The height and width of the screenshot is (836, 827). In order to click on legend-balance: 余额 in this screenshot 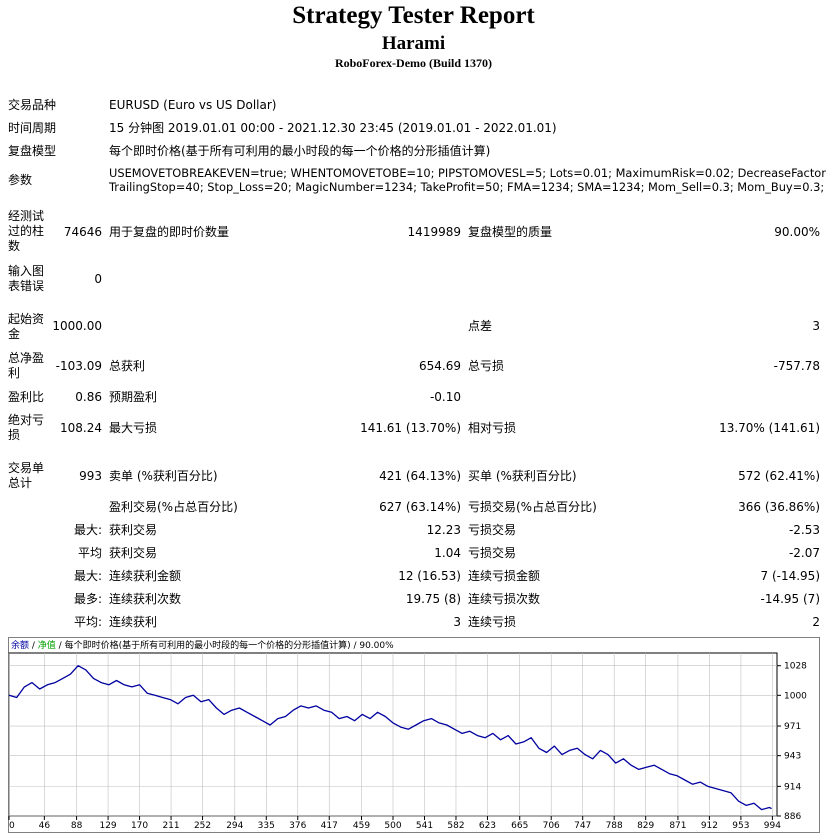, I will do `click(20, 645)`.